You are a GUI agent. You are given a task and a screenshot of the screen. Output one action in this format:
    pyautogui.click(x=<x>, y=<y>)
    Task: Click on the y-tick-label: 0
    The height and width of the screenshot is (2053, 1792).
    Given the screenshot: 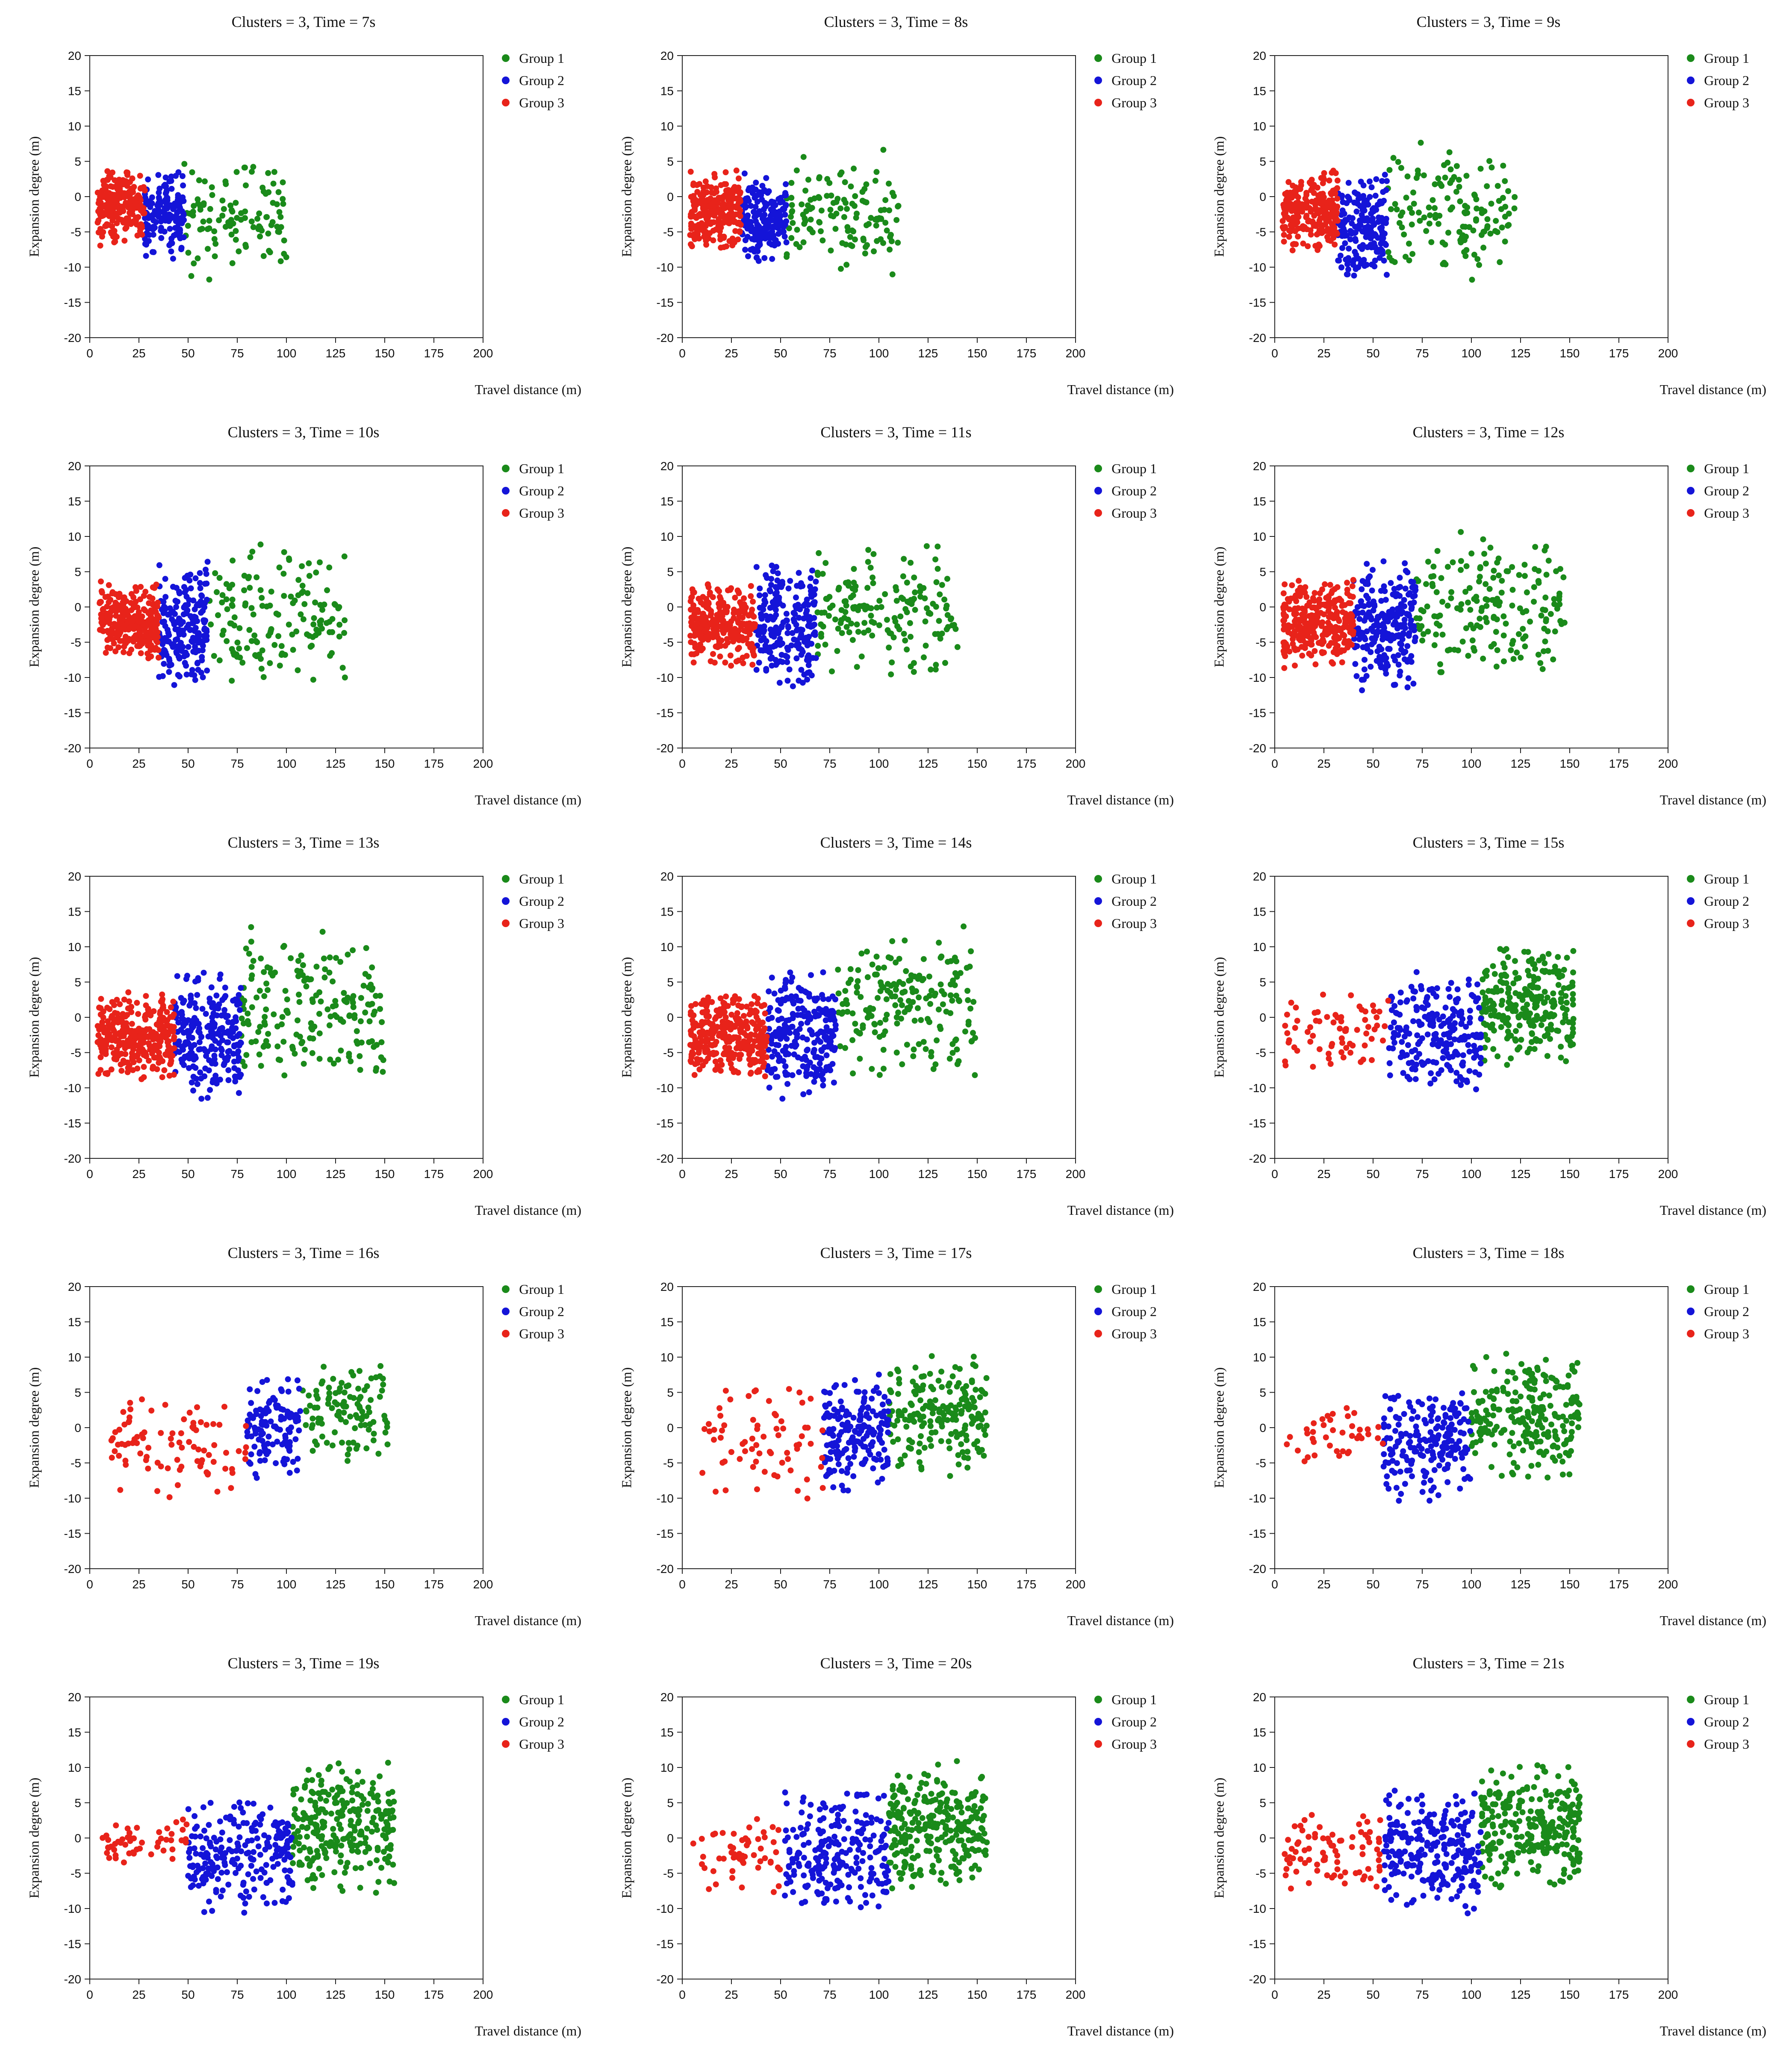 What is the action you would take?
    pyautogui.click(x=1262, y=196)
    